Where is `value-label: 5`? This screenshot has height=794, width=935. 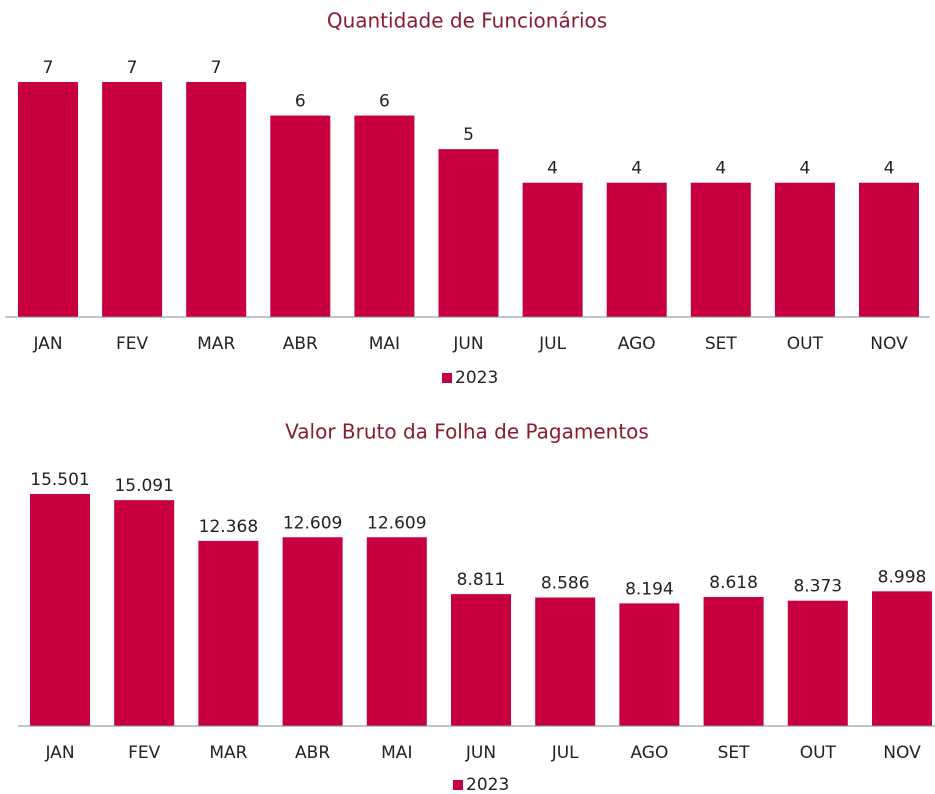
value-label: 5 is located at coordinates (468, 135).